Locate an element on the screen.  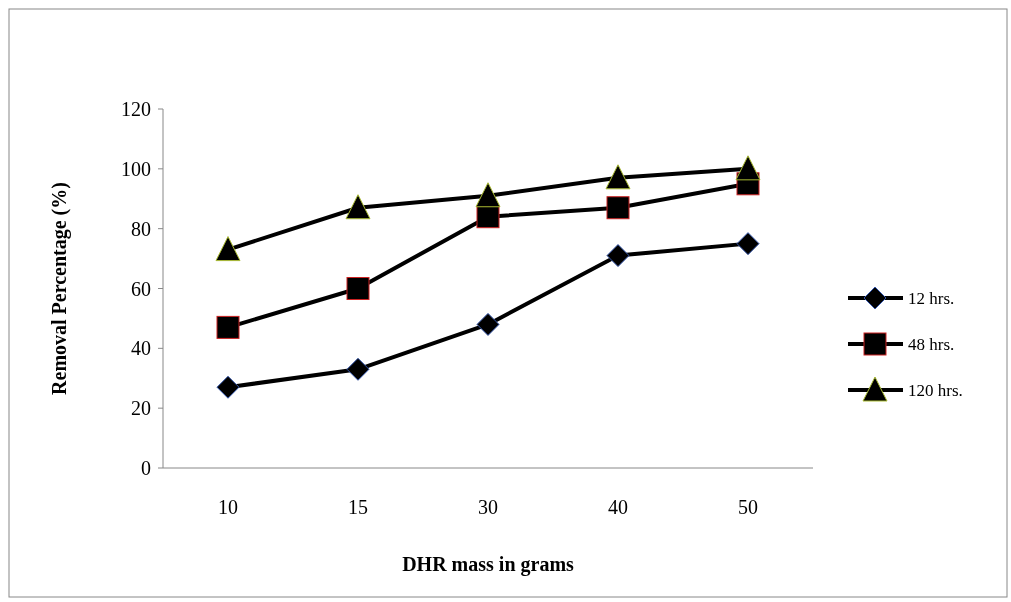
y-tick-label: 20 is located at coordinates (141, 408).